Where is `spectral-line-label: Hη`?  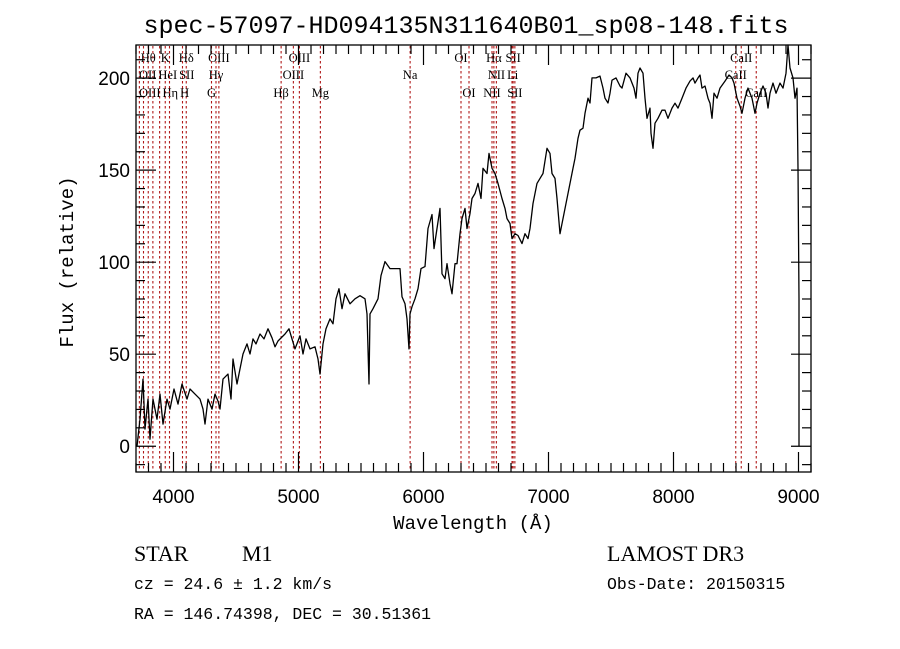
spectral-line-label: Hη is located at coordinates (171, 93).